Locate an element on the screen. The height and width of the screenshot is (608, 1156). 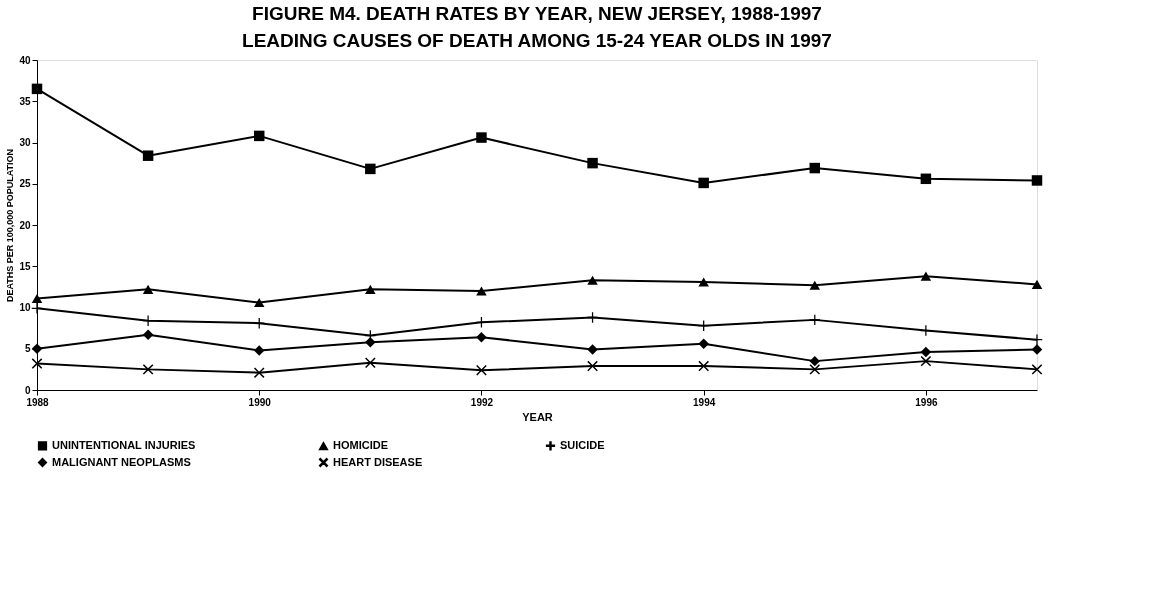
y-tick-label: 10 is located at coordinates (25, 307).